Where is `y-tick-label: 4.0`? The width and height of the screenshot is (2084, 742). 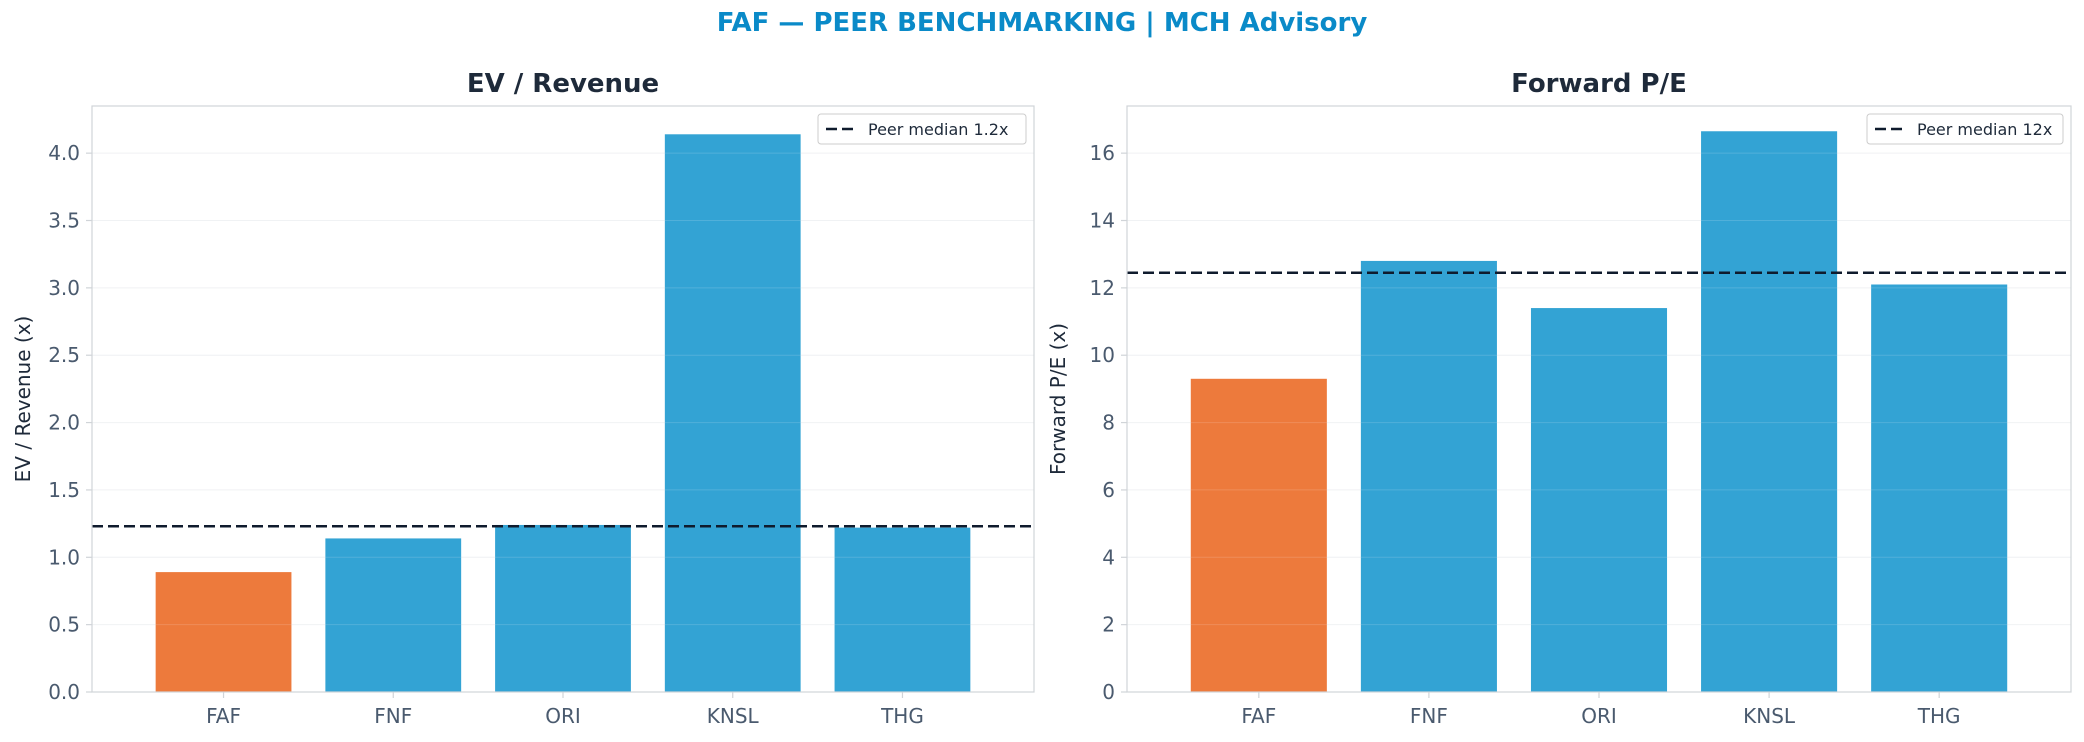 y-tick-label: 4.0 is located at coordinates (64, 153).